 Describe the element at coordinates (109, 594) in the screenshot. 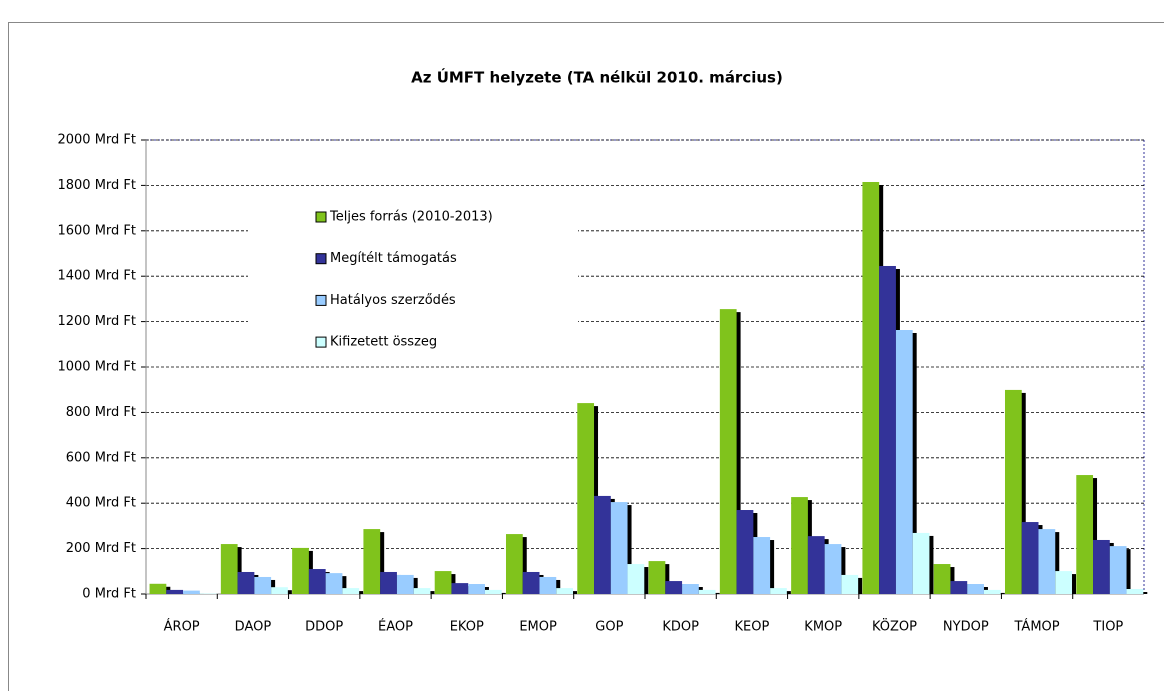

I see `y-tick-label: 0 Mrd Ft` at that location.